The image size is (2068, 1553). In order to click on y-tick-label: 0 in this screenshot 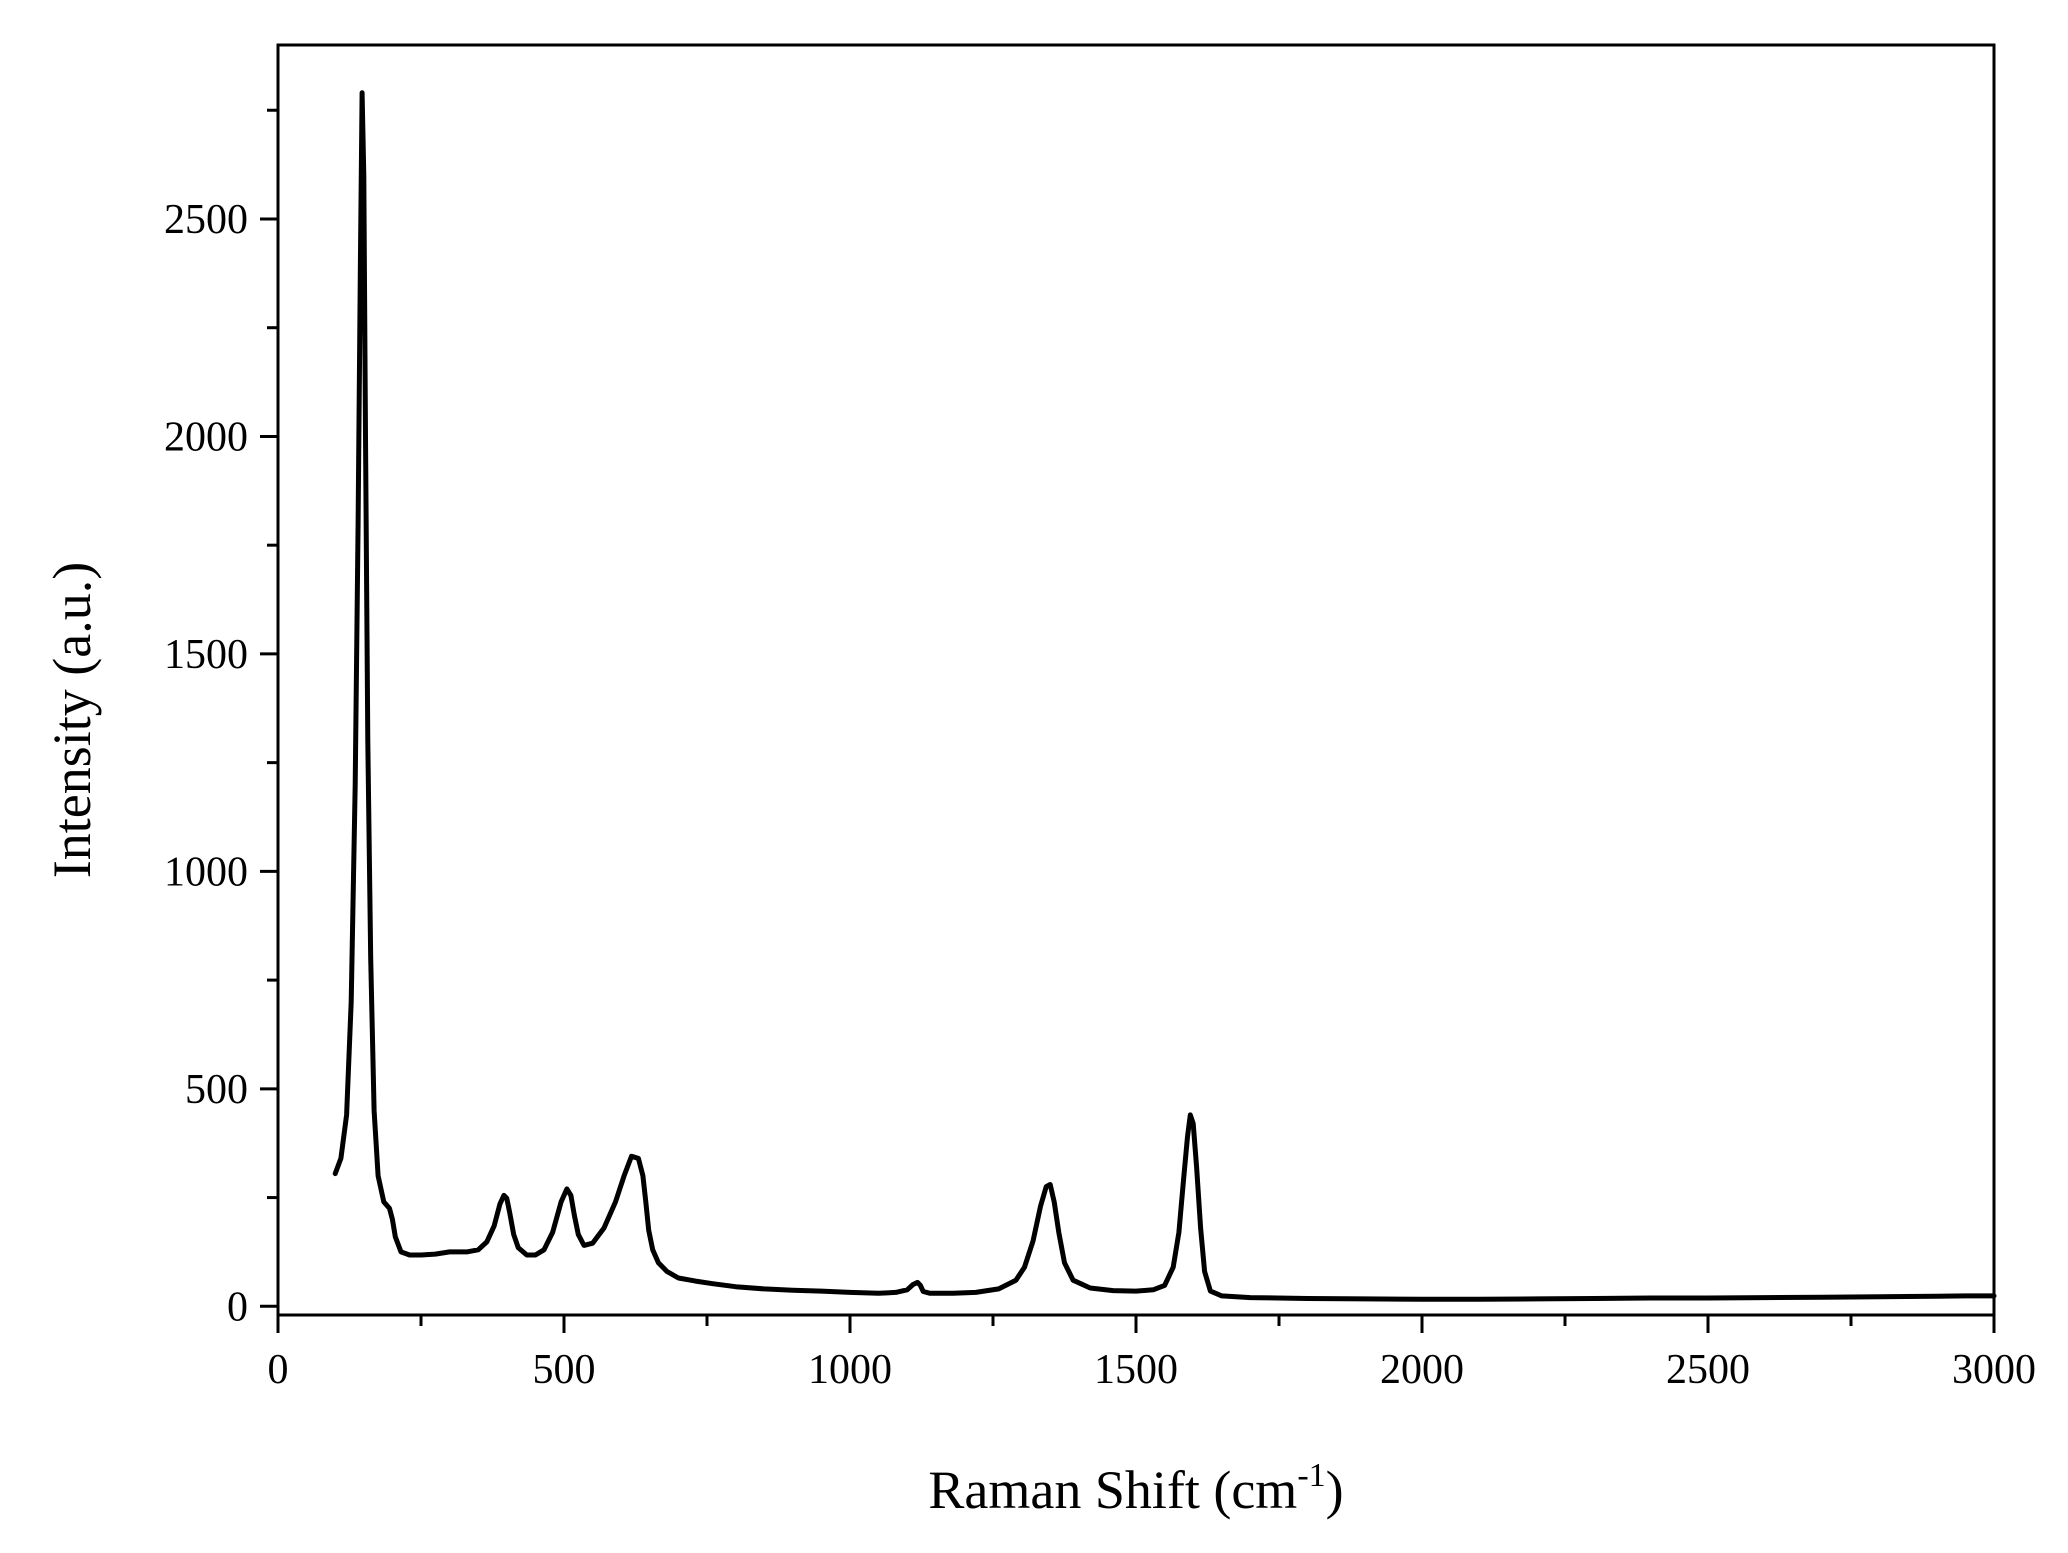, I will do `click(237, 1307)`.